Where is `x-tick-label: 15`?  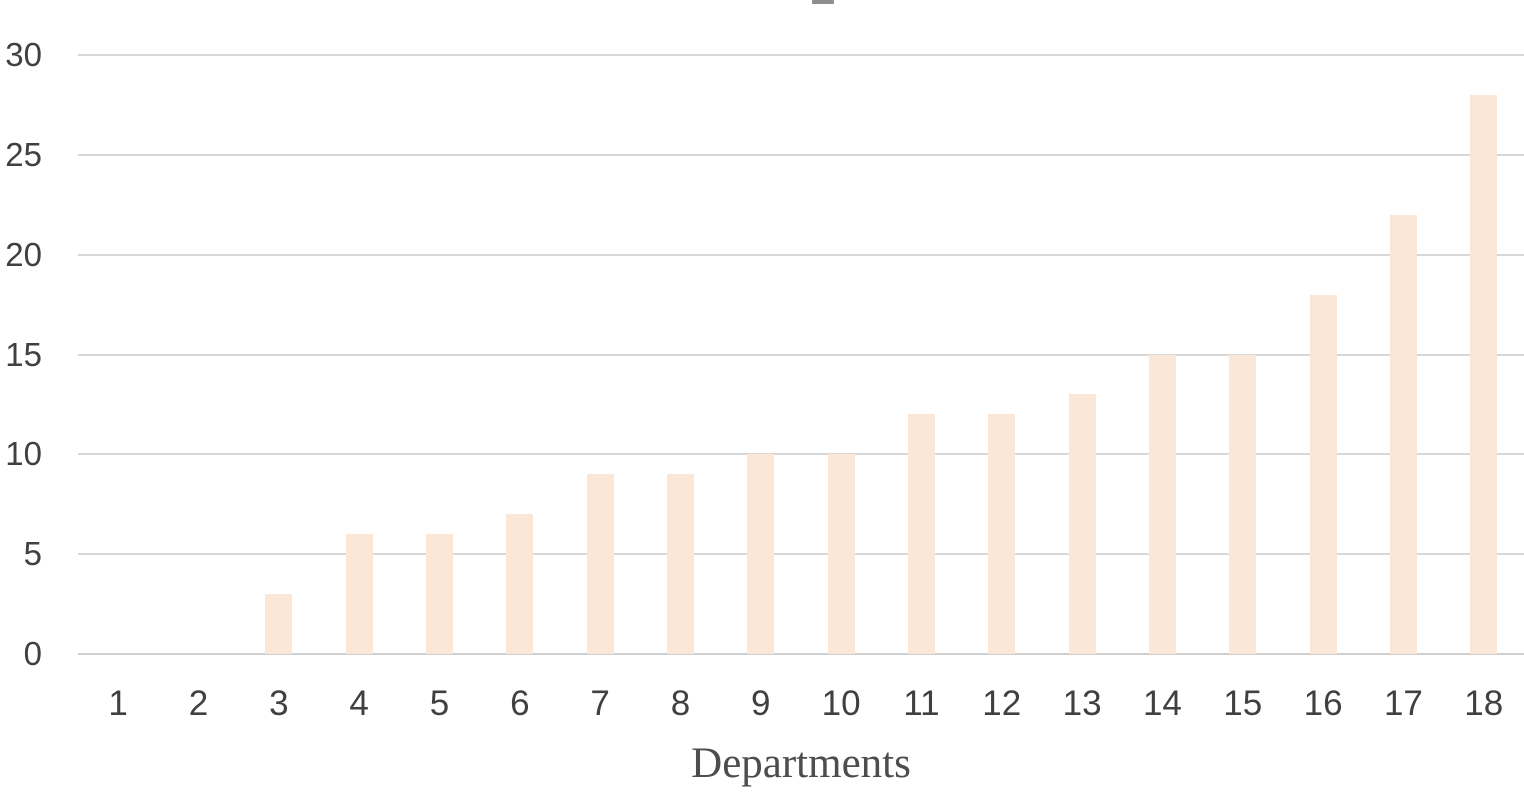 x-tick-label: 15 is located at coordinates (1243, 703).